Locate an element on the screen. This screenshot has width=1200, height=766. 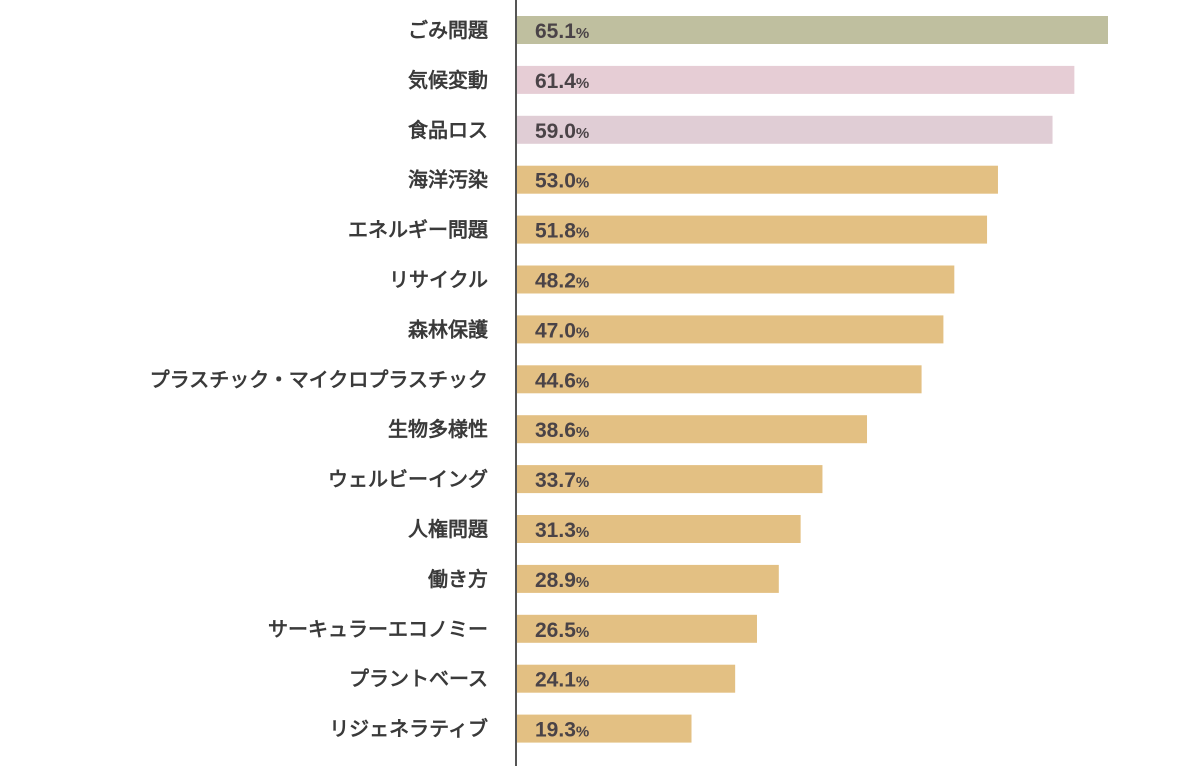
category-label: エネルギー問題 is located at coordinates (418, 230).